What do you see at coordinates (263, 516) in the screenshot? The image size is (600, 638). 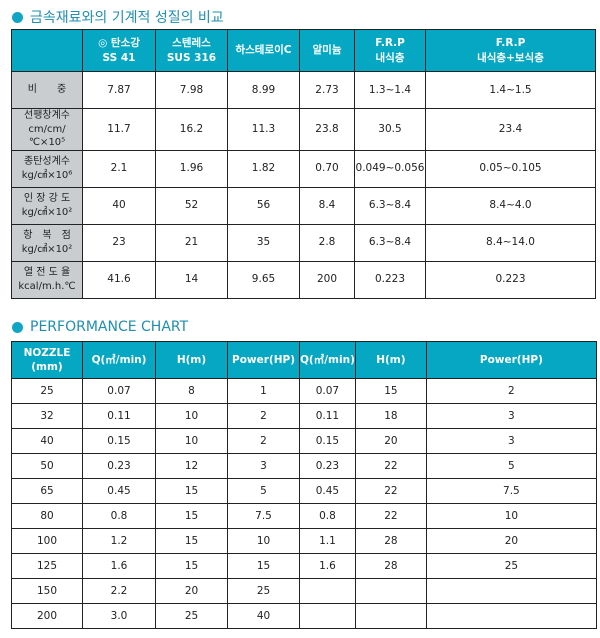 I see `table-cell: 7.5` at bounding box center [263, 516].